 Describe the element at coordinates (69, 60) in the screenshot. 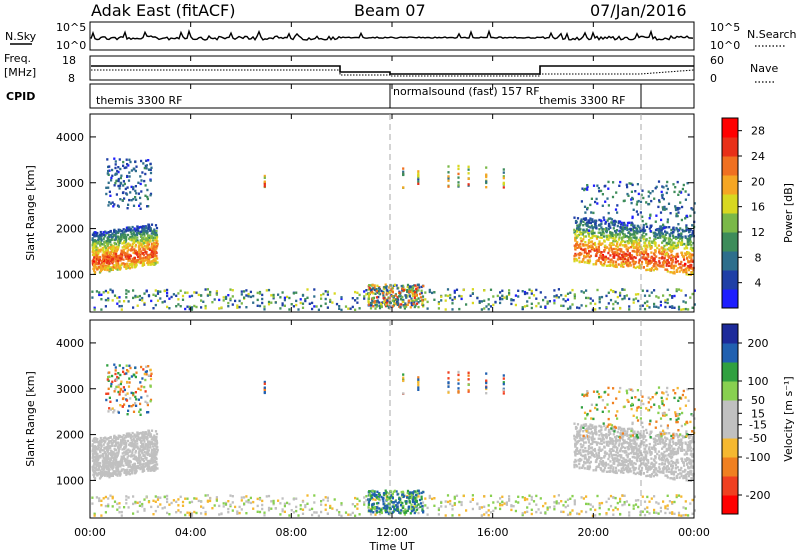

I see `freq-left-tick-top: 18` at that location.